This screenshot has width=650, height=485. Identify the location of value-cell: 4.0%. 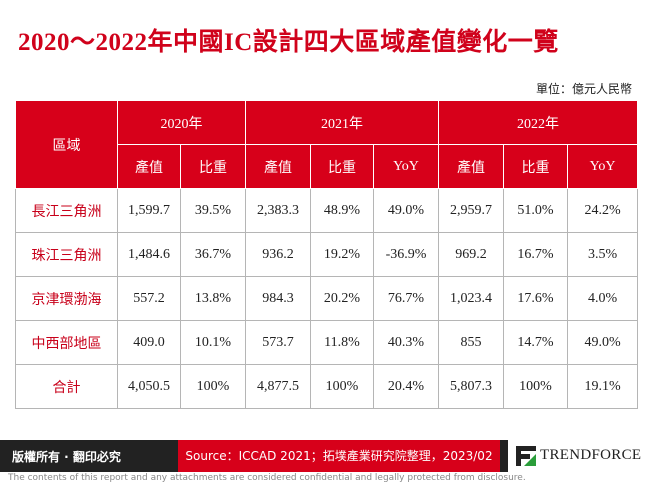
(603, 298).